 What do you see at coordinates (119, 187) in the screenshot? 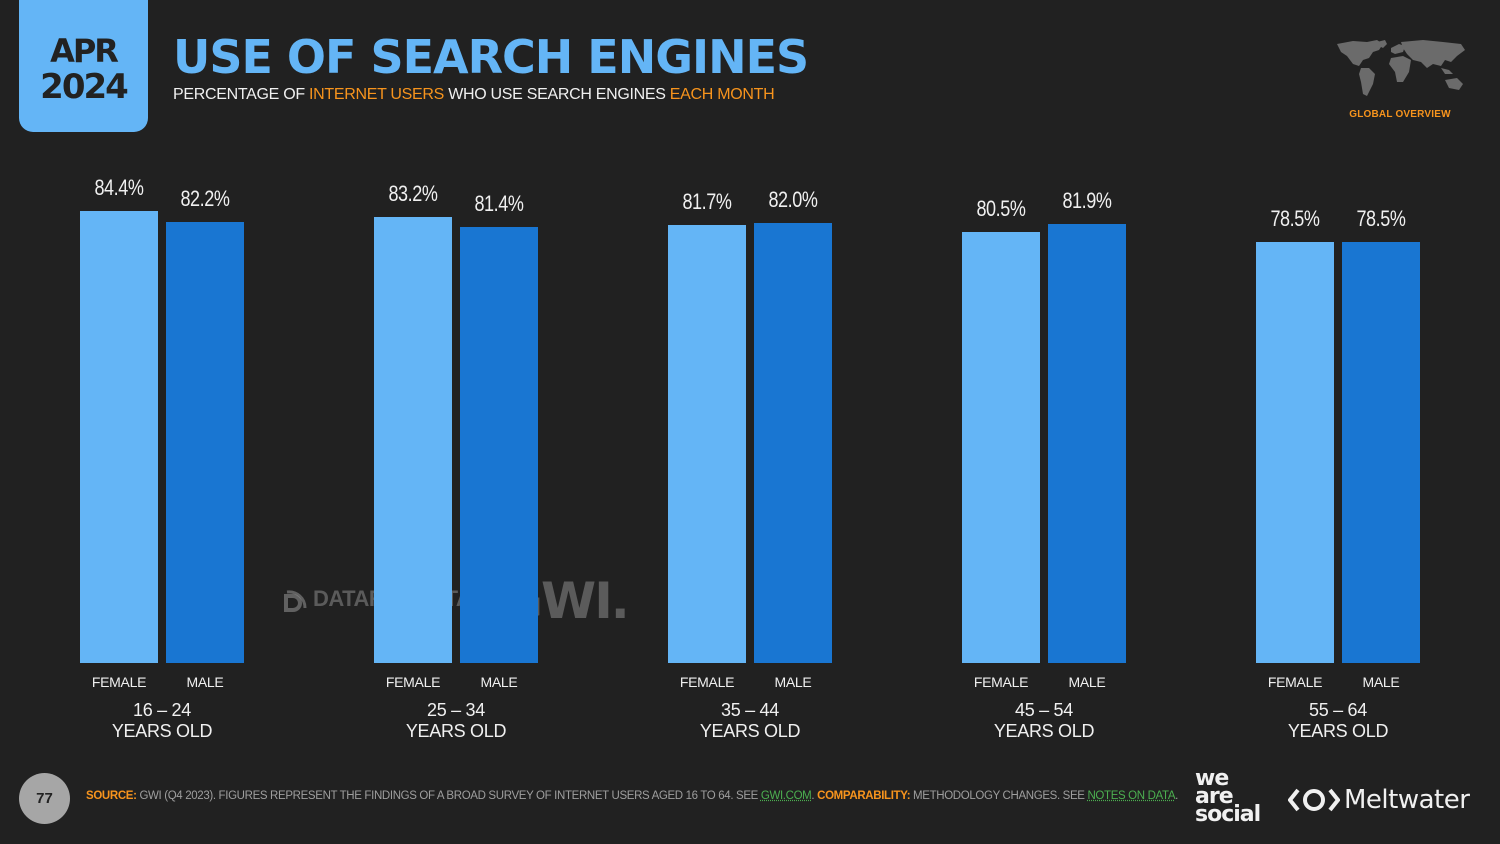
I see `value-label: 84.4%` at bounding box center [119, 187].